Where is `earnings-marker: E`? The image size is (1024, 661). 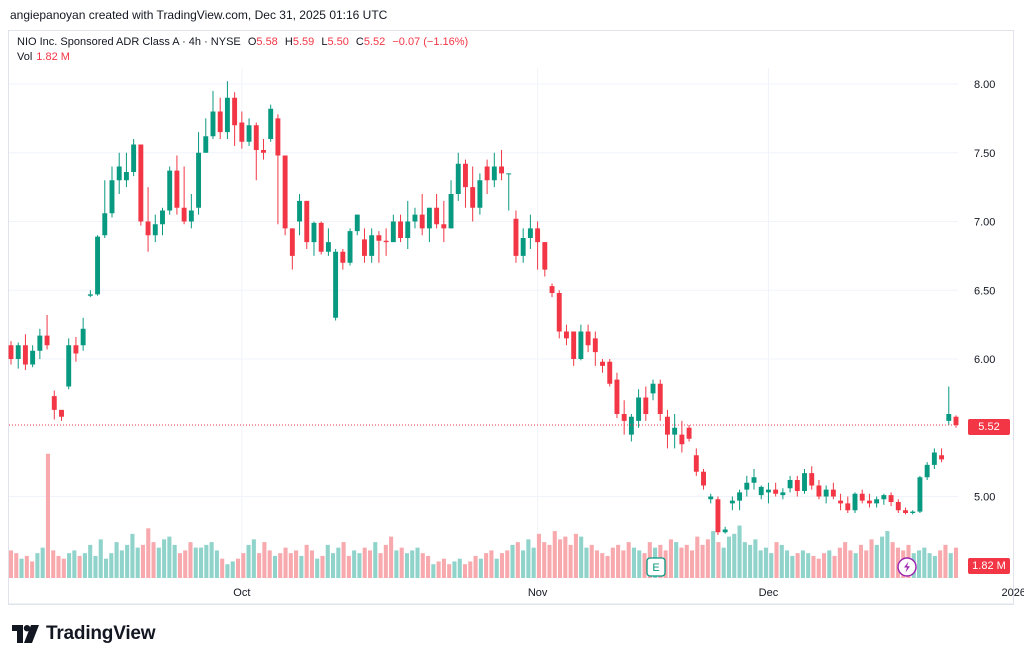
earnings-marker: E is located at coordinates (656, 567).